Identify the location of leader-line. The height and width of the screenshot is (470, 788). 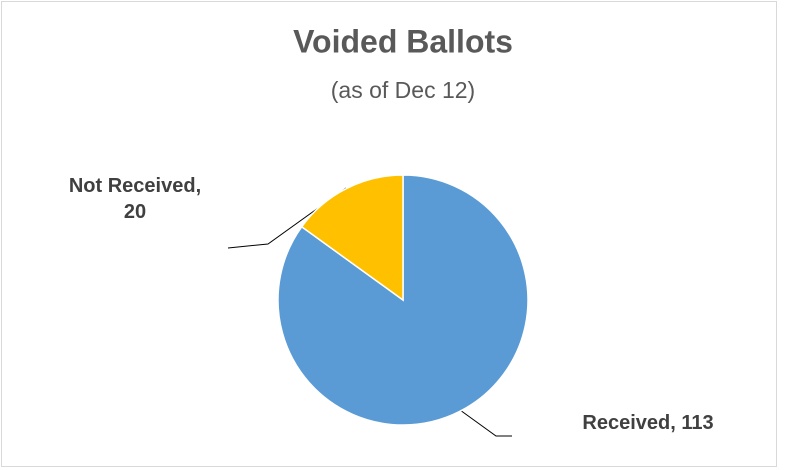
(485, 423).